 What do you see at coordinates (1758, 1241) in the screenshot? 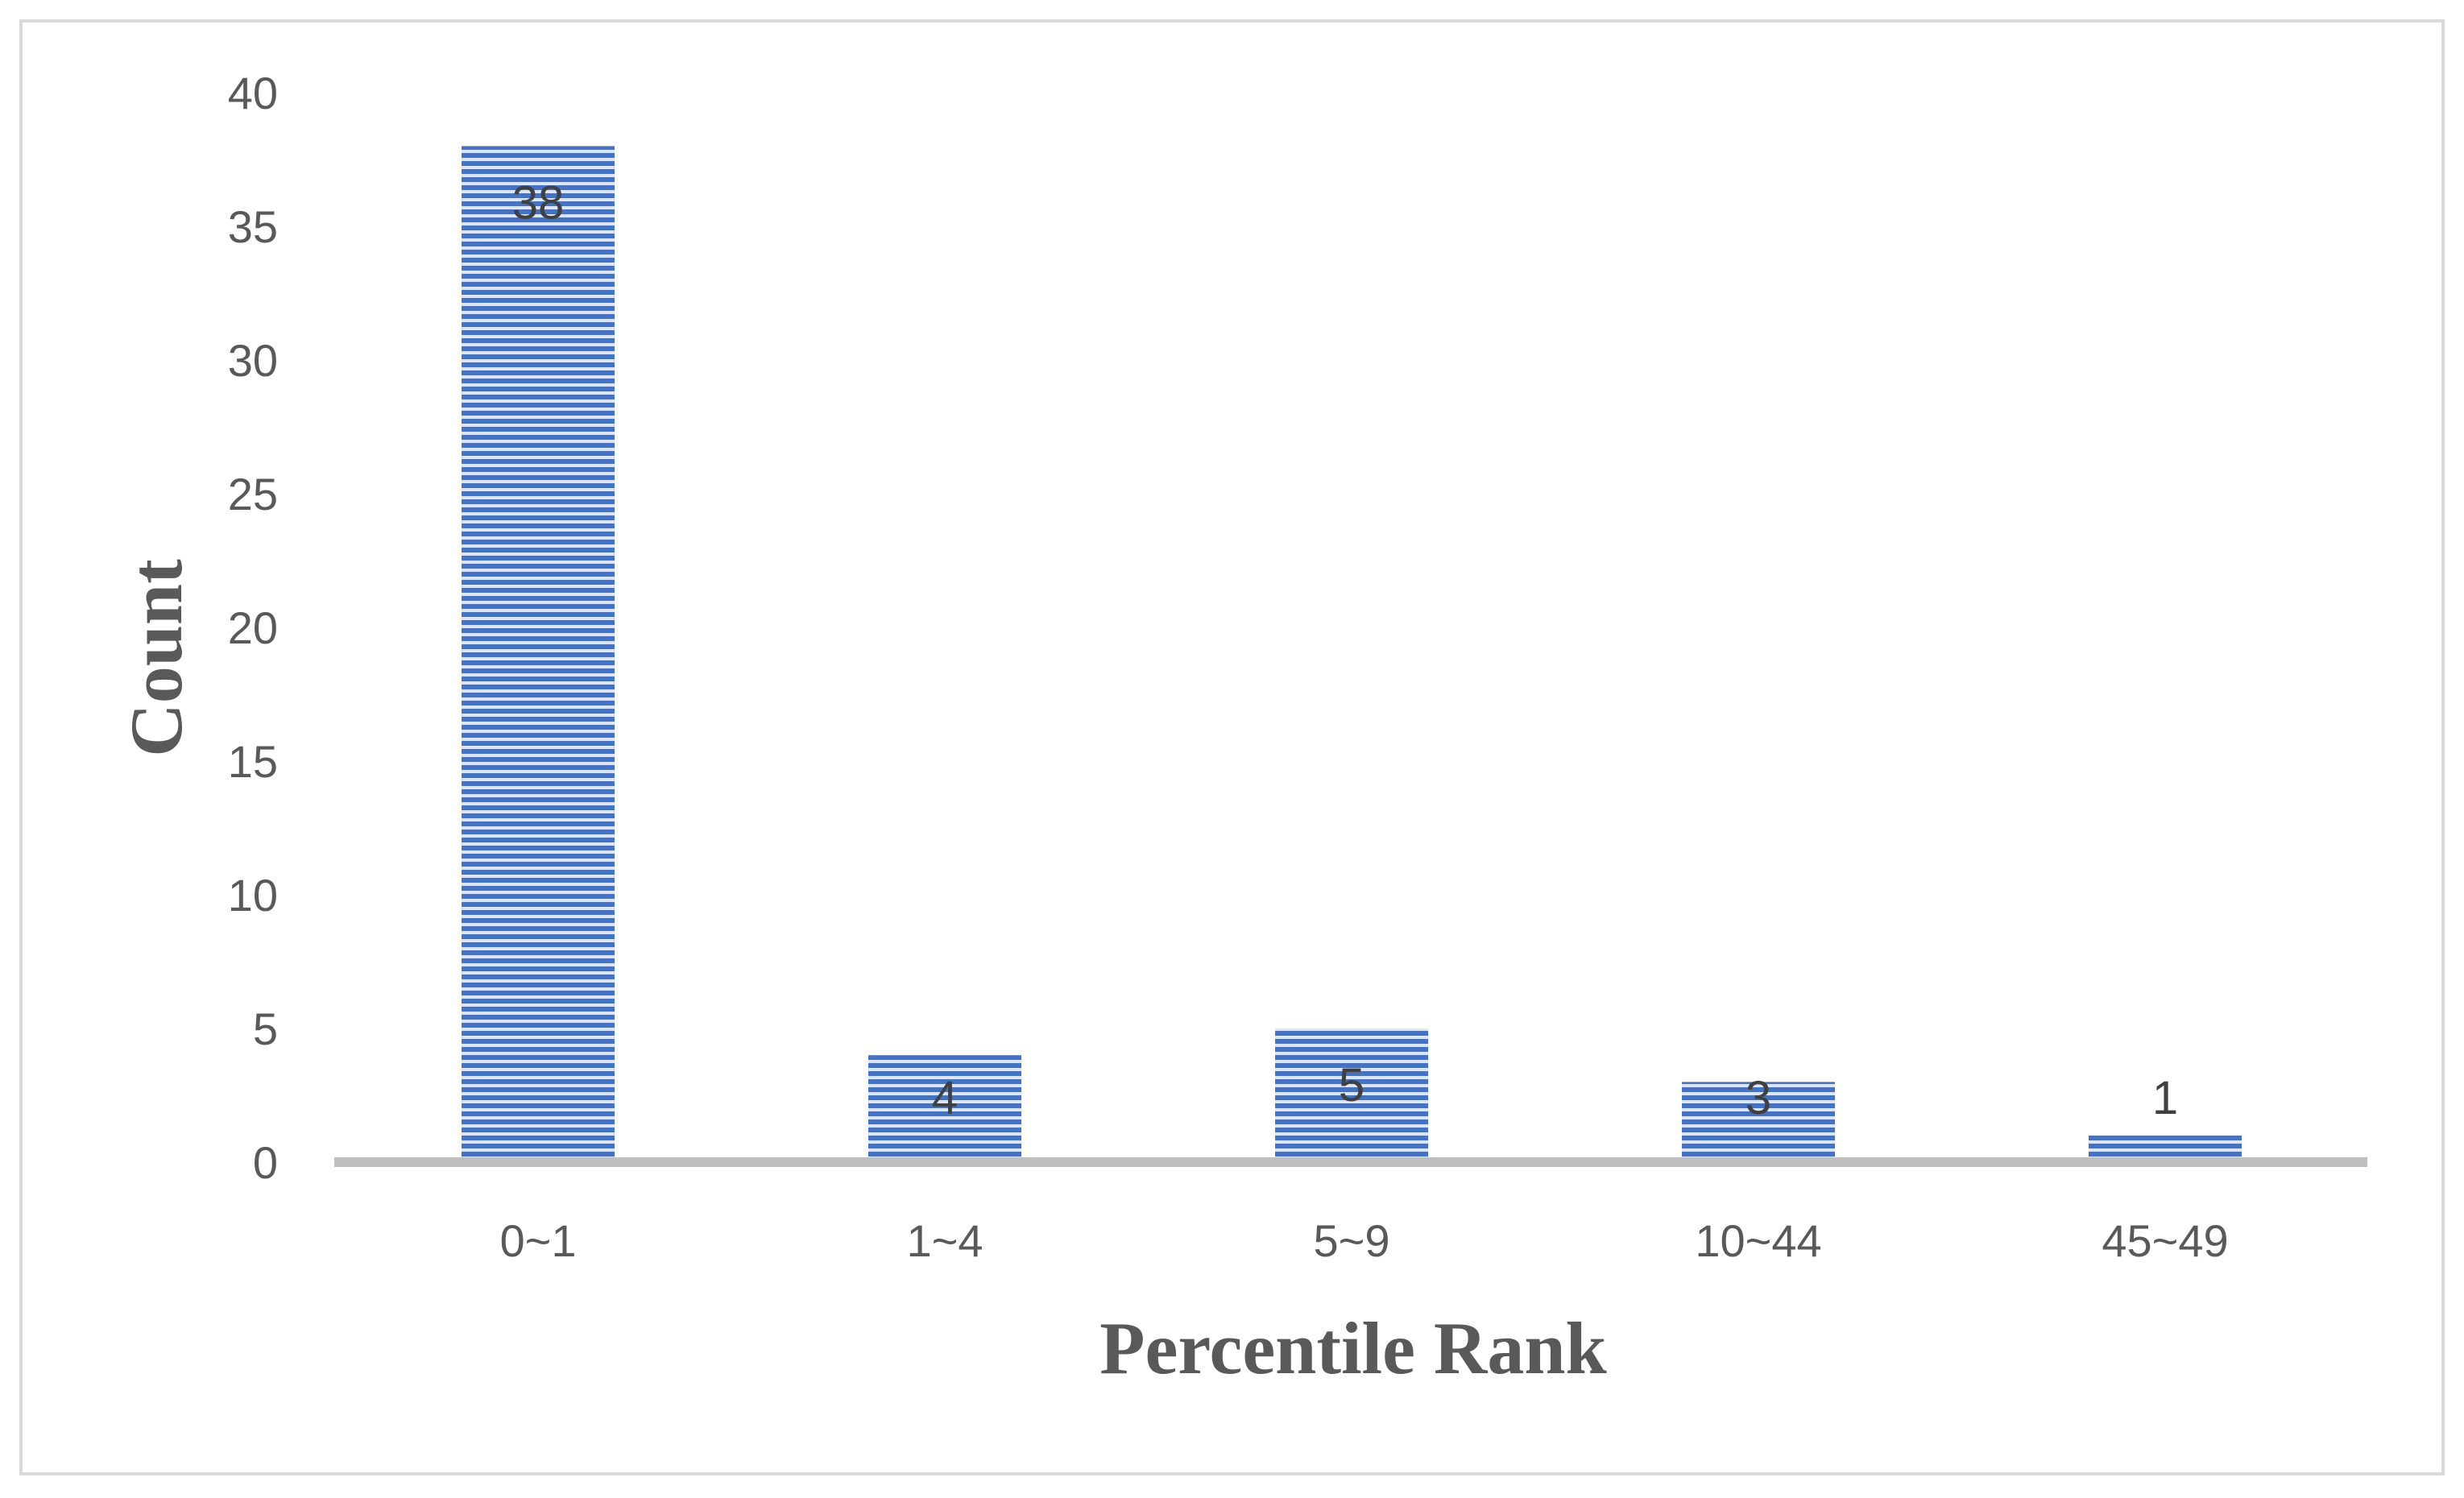
I see `x-tick-label: 10~44` at bounding box center [1758, 1241].